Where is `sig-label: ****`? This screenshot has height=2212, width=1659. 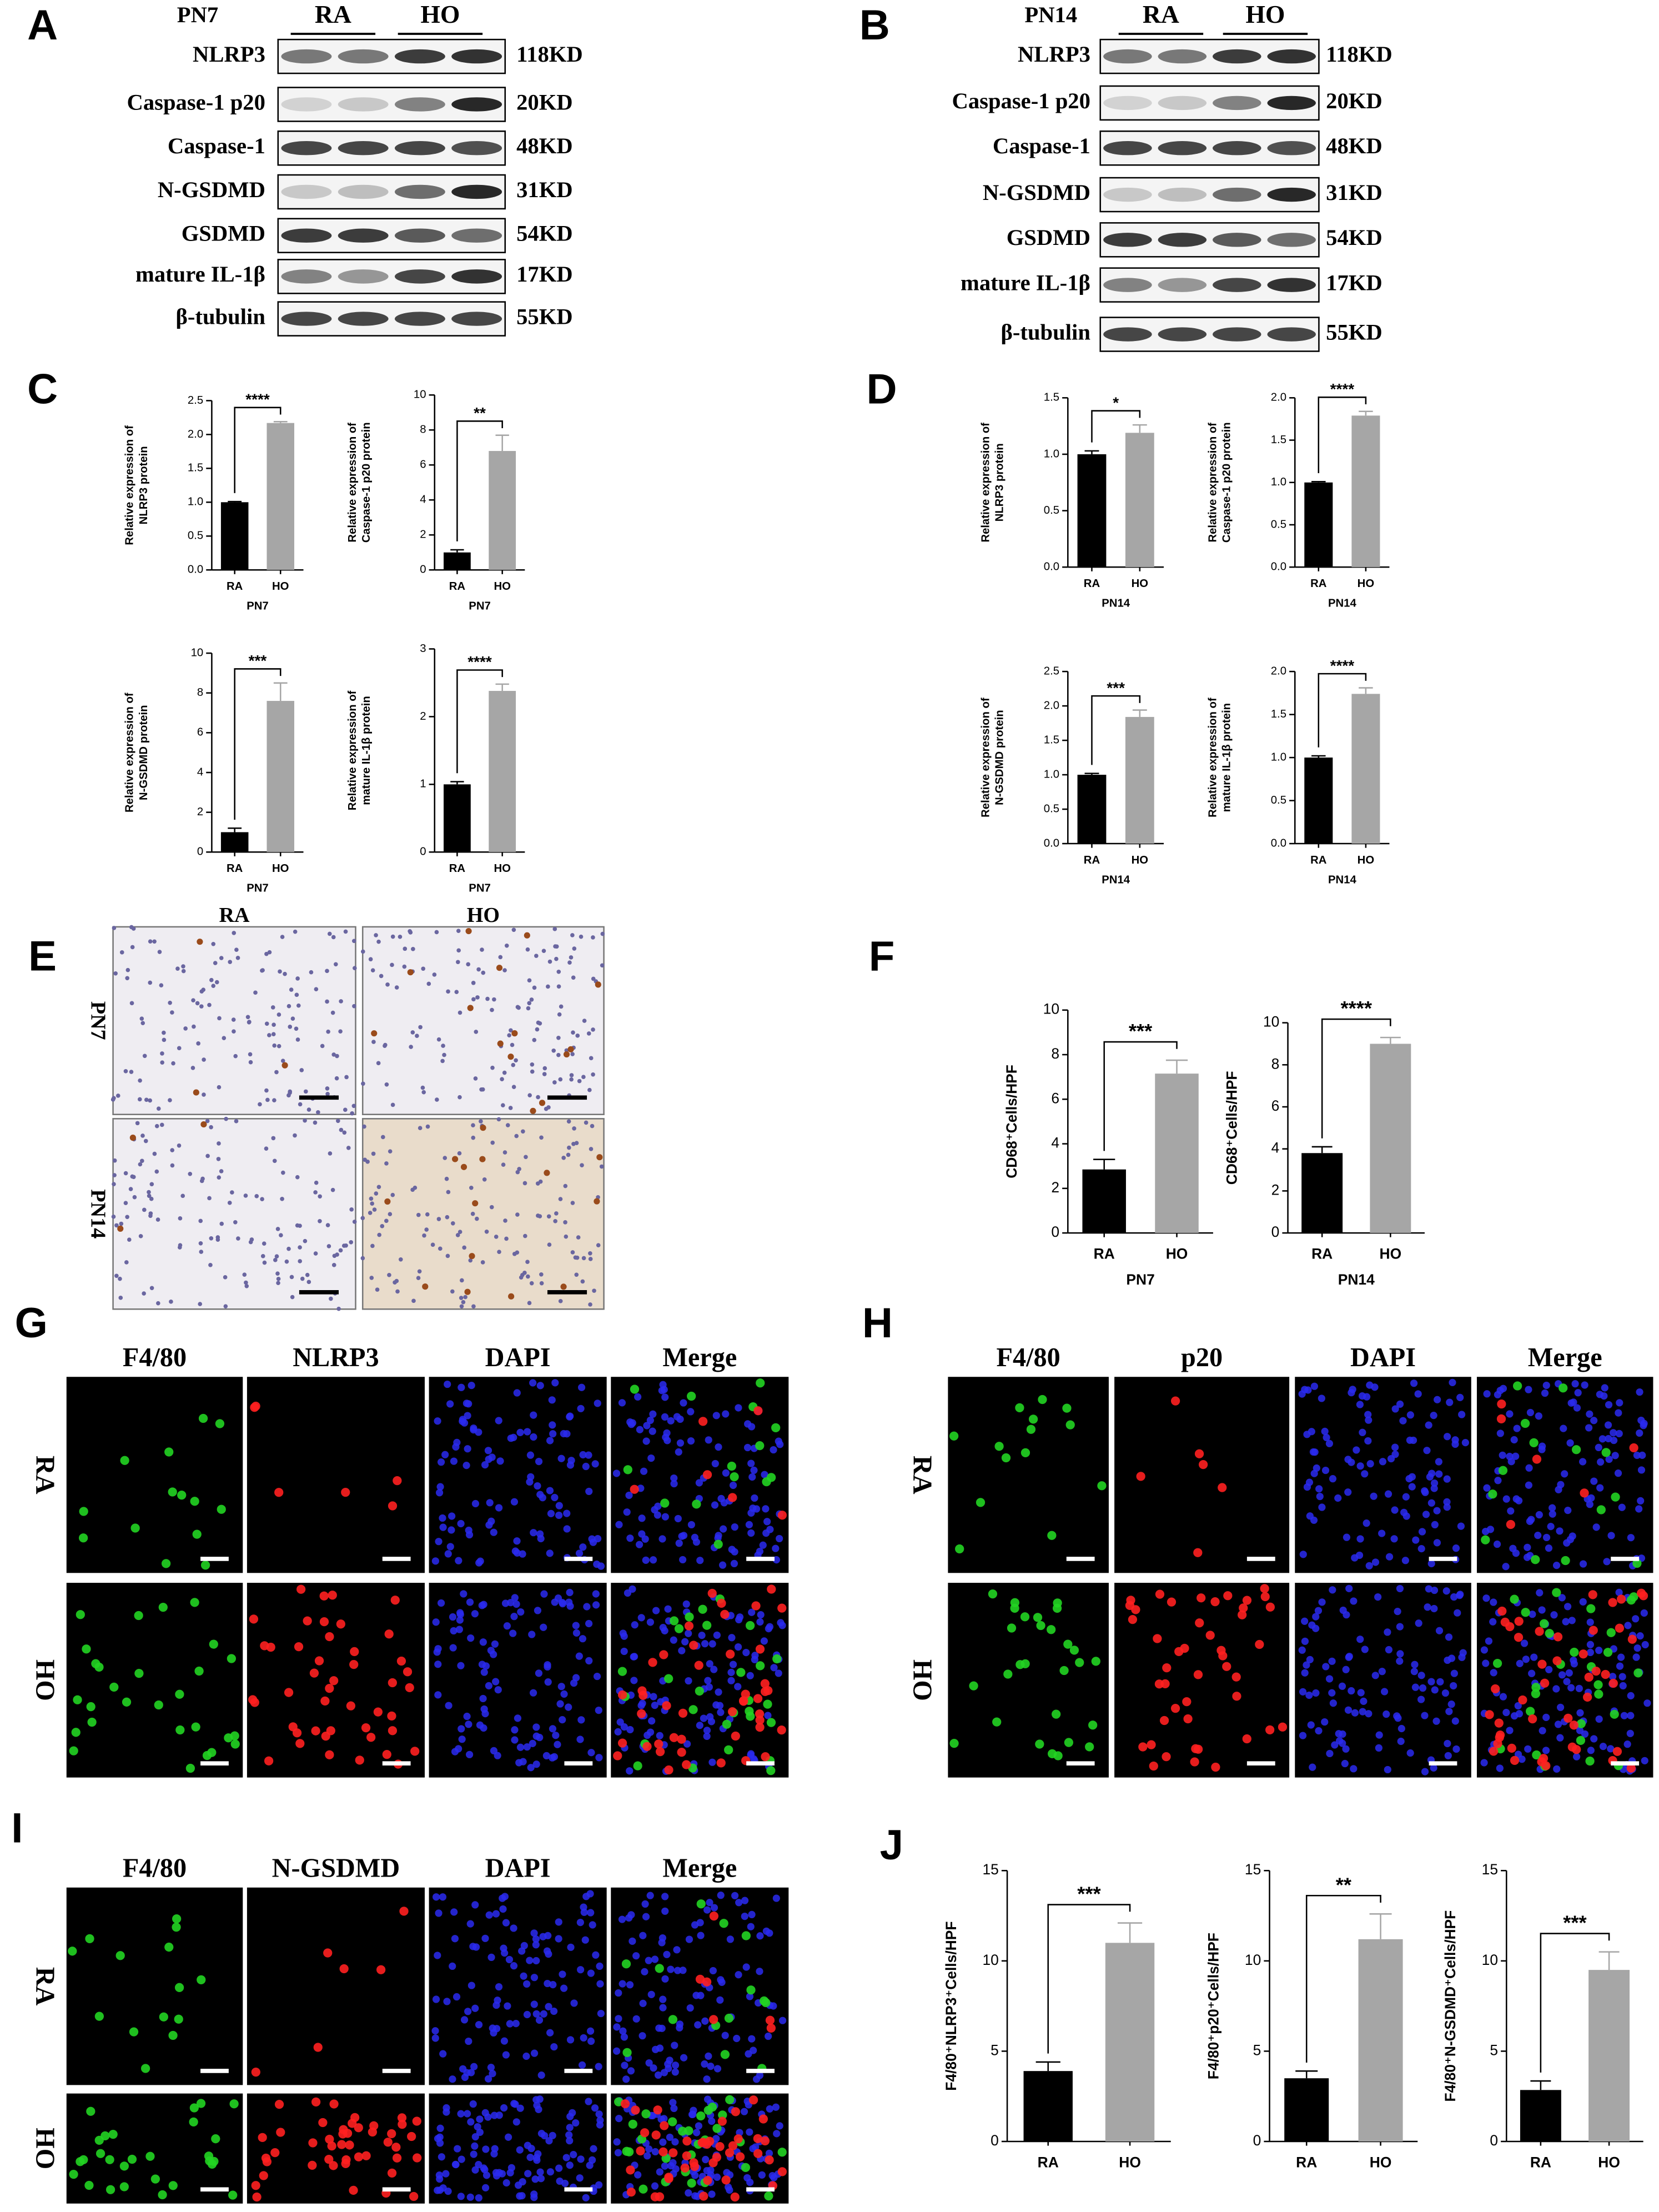
sig-label: **** is located at coordinates (1342, 665).